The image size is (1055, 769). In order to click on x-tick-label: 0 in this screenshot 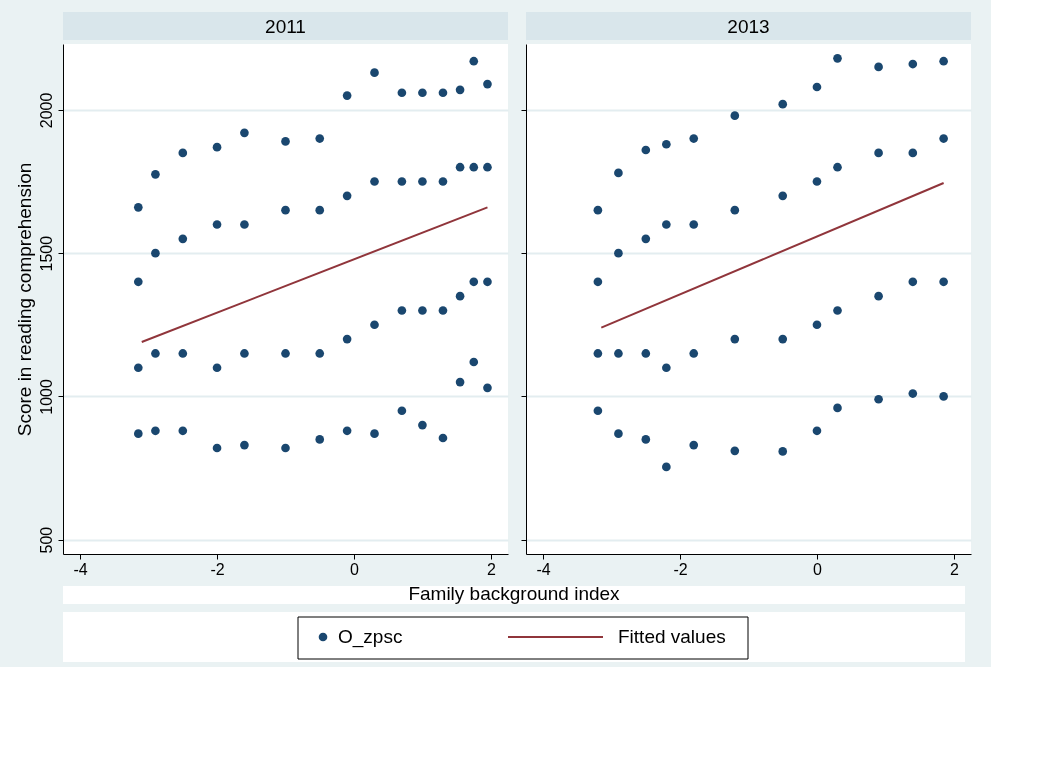, I will do `click(355, 569)`.